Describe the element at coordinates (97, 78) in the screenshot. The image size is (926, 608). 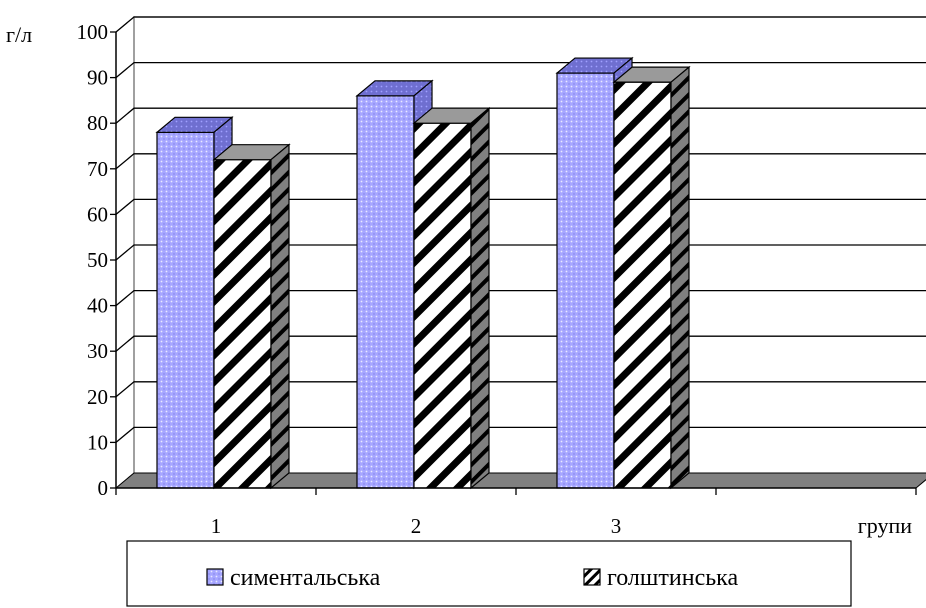
I see `y-tick-label: 90` at that location.